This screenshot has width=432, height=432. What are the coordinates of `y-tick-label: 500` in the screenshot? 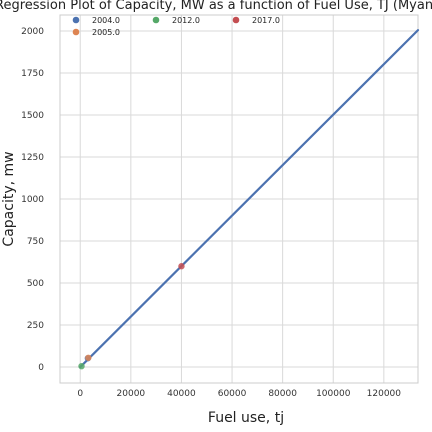 It's located at (35, 284).